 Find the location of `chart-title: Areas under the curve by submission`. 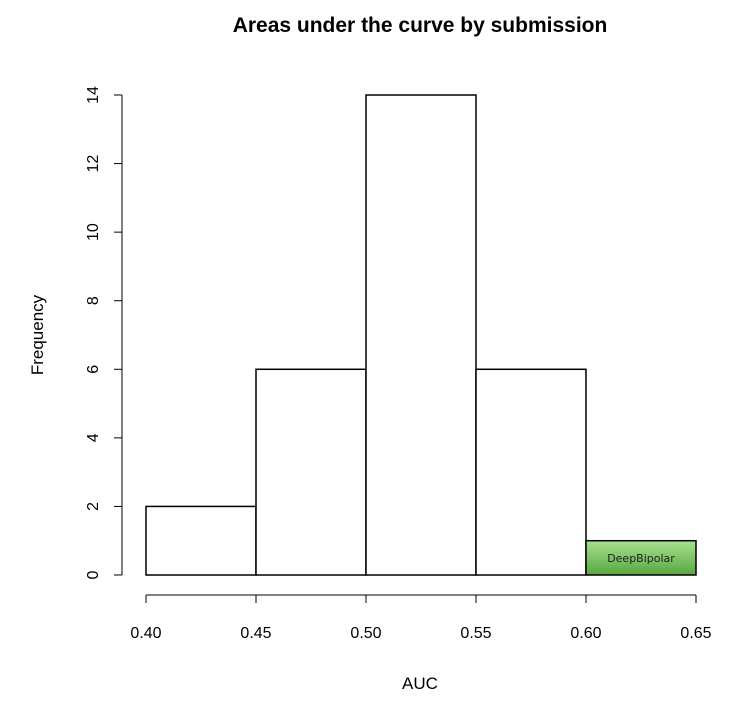

chart-title: Areas under the curve by submission is located at coordinates (420, 25).